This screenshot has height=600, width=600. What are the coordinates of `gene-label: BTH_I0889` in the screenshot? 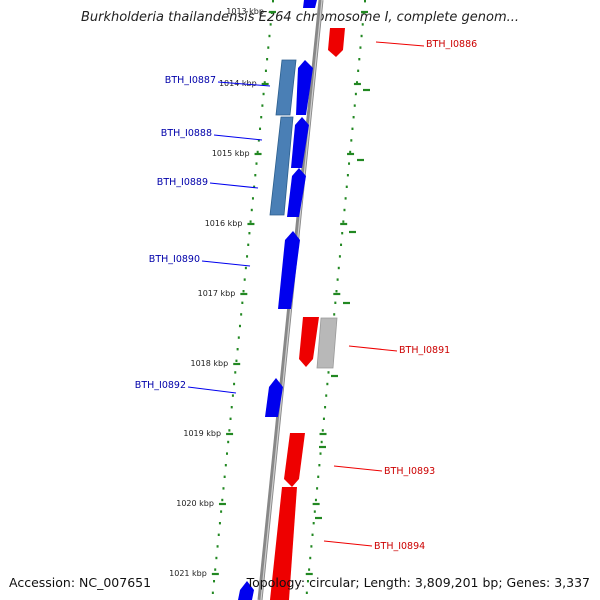 It's located at (182, 182).